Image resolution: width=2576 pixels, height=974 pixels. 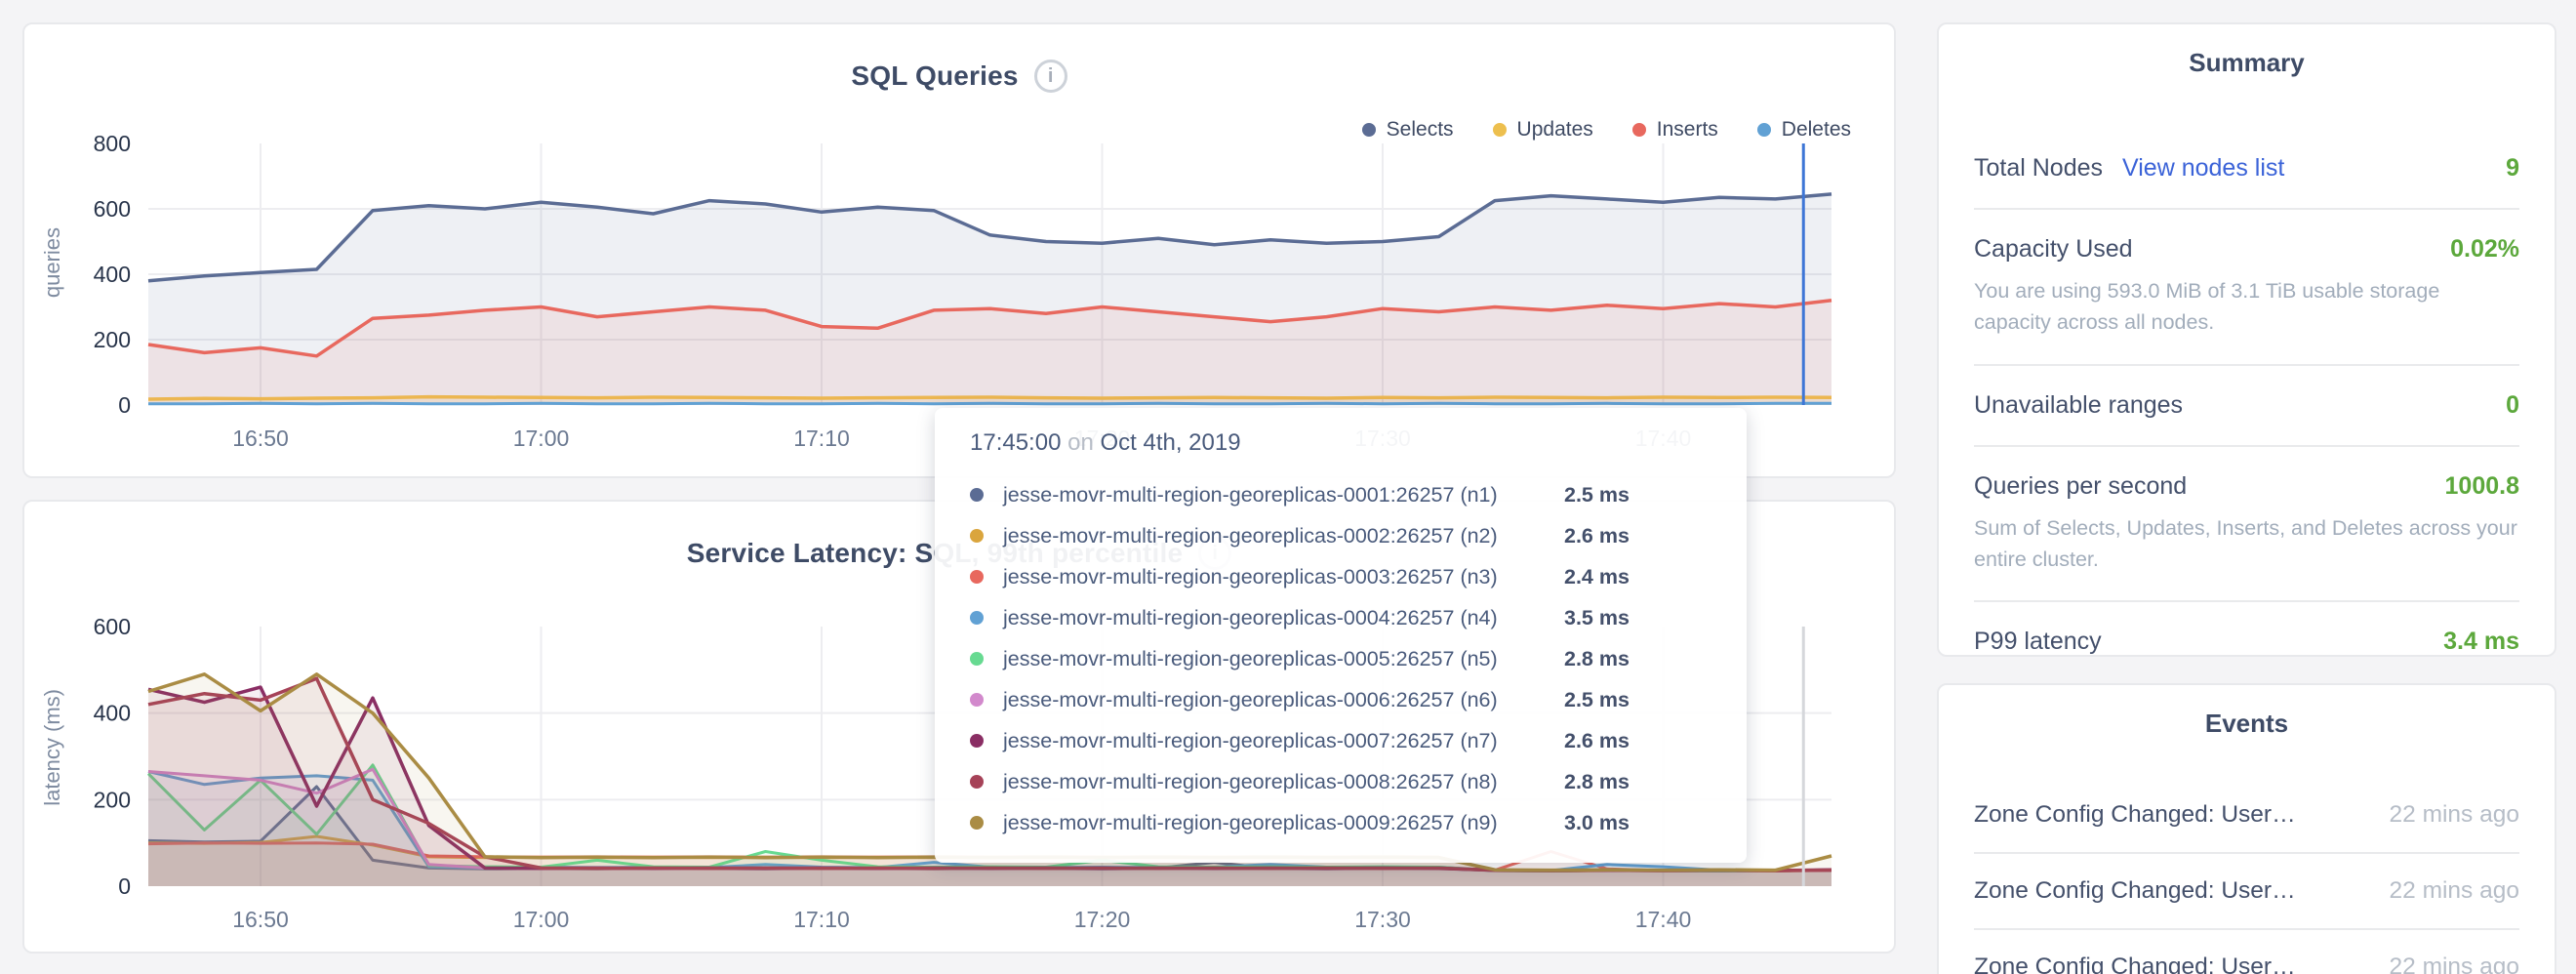 What do you see at coordinates (1542, 130) in the screenshot?
I see `legend-item-updates: Updates` at bounding box center [1542, 130].